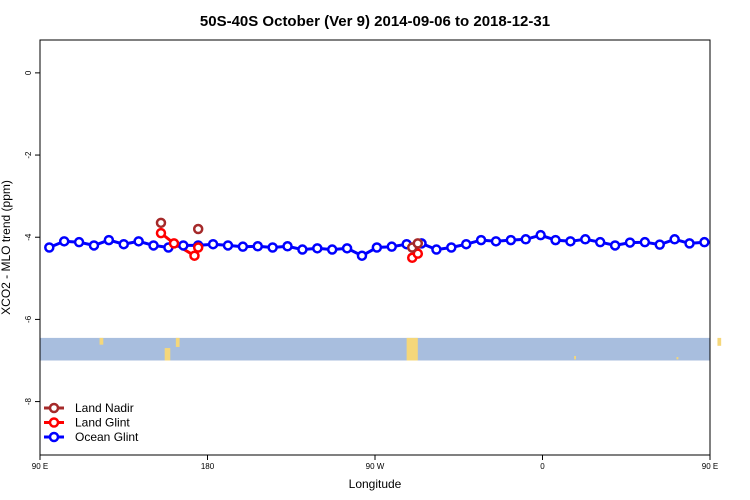 The width and height of the screenshot is (750, 500). What do you see at coordinates (542, 466) in the screenshot?
I see `x-tick-label: 0` at bounding box center [542, 466].